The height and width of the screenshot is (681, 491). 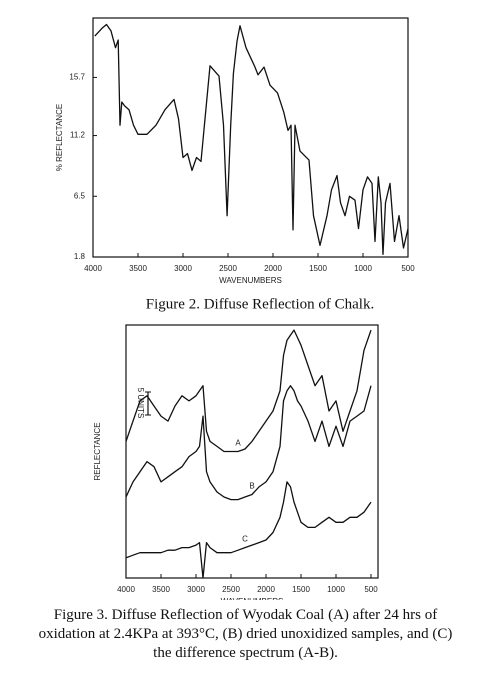 I want to click on y-axis-label: REFLECTANCE, so click(x=97, y=451).